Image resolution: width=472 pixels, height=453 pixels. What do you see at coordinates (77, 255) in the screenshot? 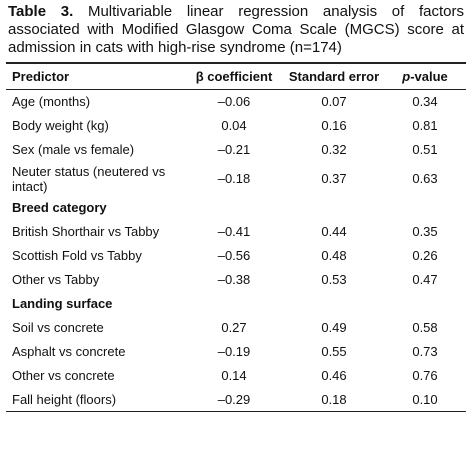
I see `predictor-cell: Scottish Fold vs Tabby` at bounding box center [77, 255].